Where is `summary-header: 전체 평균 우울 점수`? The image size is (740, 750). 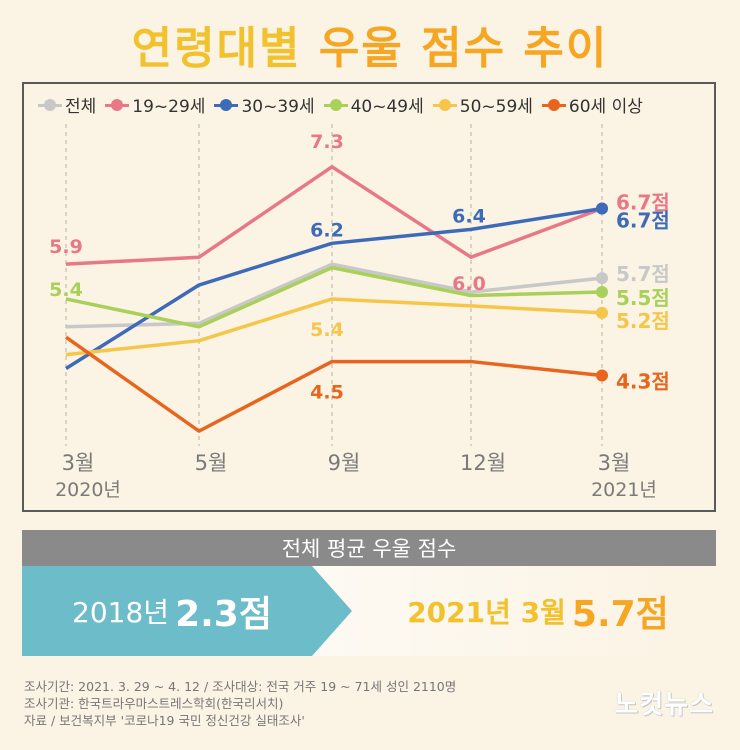
summary-header: 전체 평균 우울 점수 is located at coordinates (369, 548).